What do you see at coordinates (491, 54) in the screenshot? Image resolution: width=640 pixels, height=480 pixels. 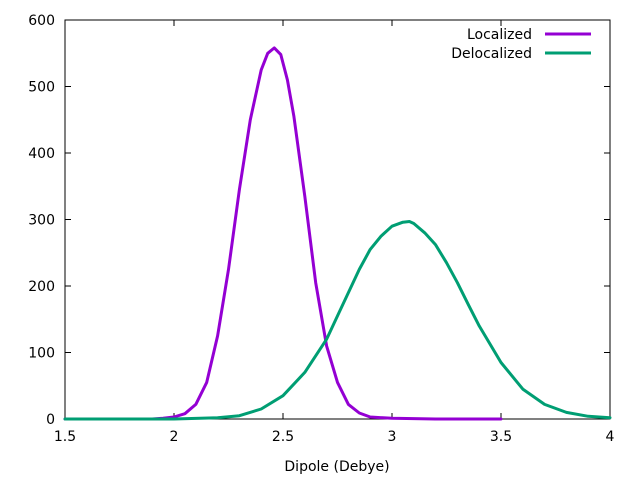 I see `legend-label: Delocalized` at bounding box center [491, 54].